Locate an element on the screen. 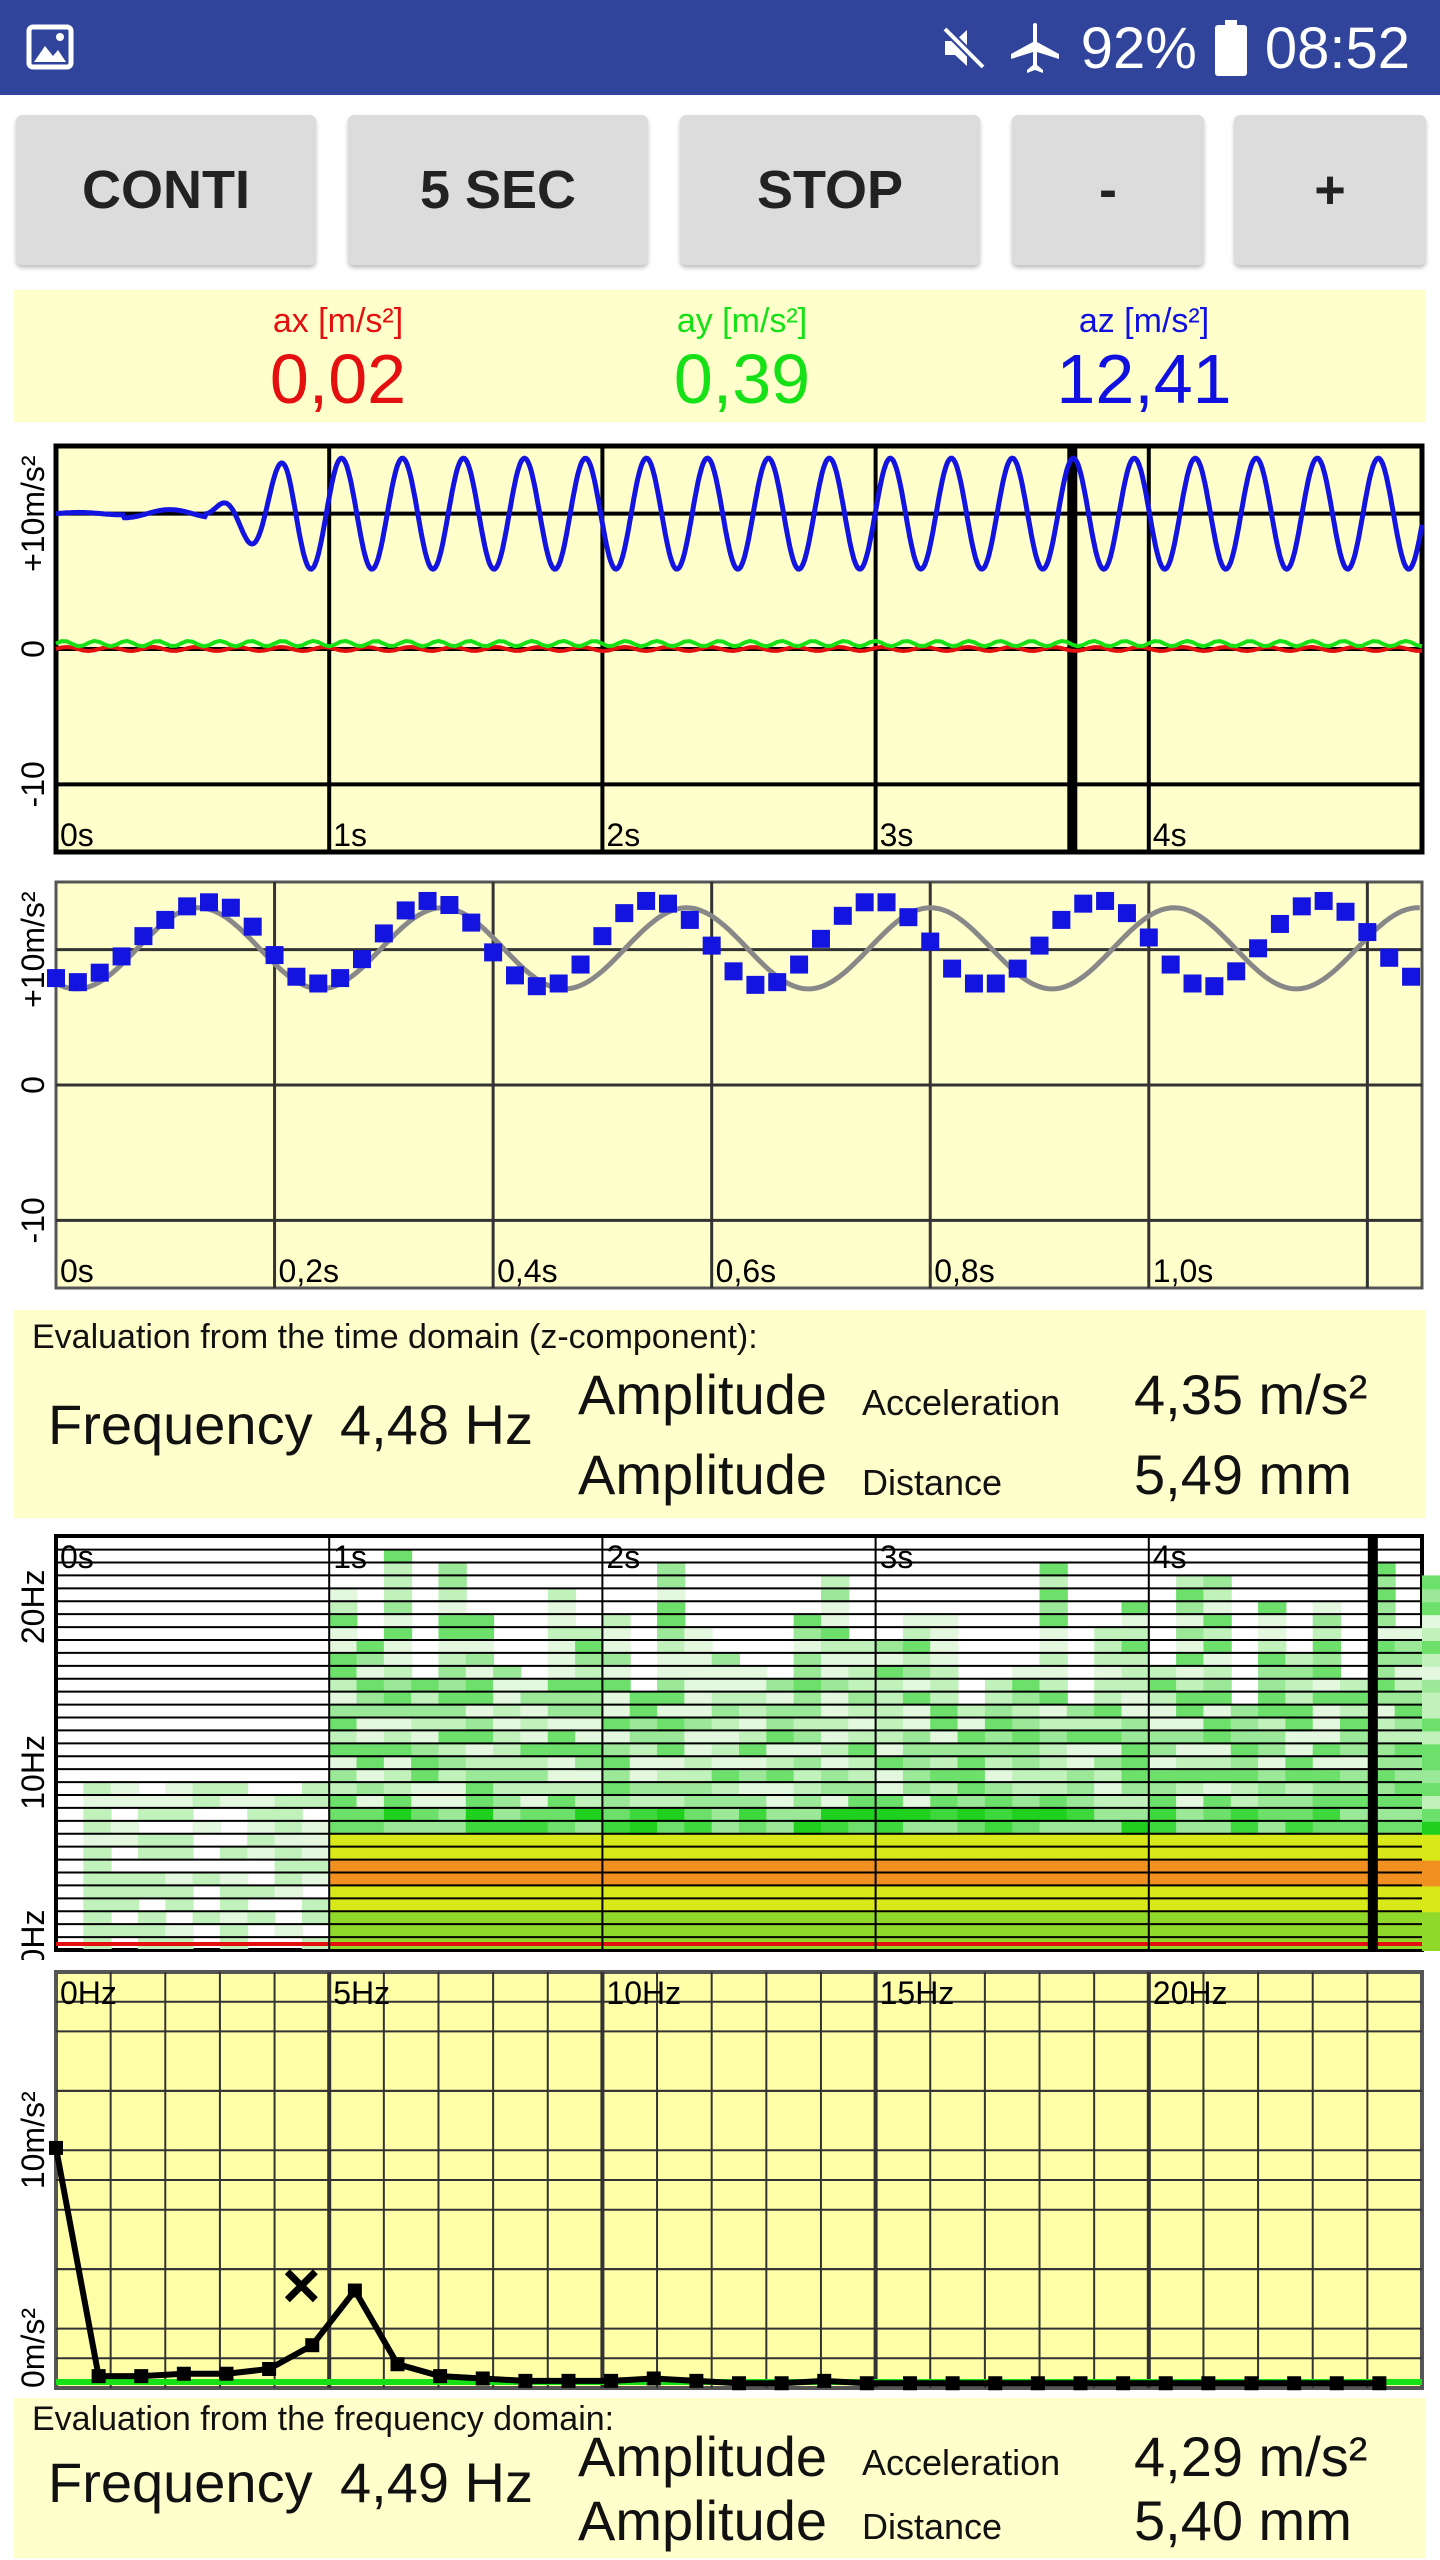 The width and height of the screenshot is (1440, 2560). stop-button: STOP is located at coordinates (830, 190).